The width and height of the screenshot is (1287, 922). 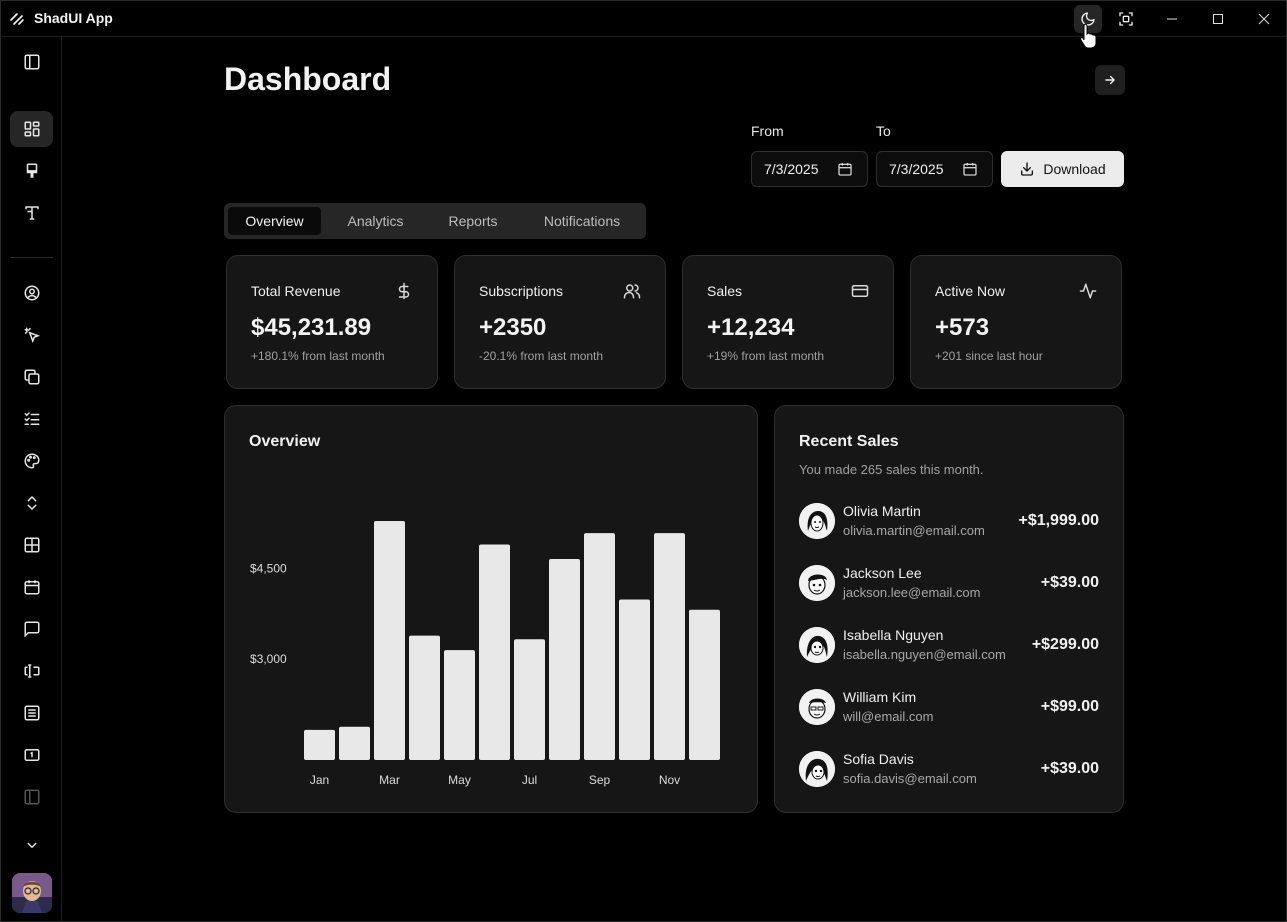 I want to click on stat-value: +12,234, so click(x=751, y=327).